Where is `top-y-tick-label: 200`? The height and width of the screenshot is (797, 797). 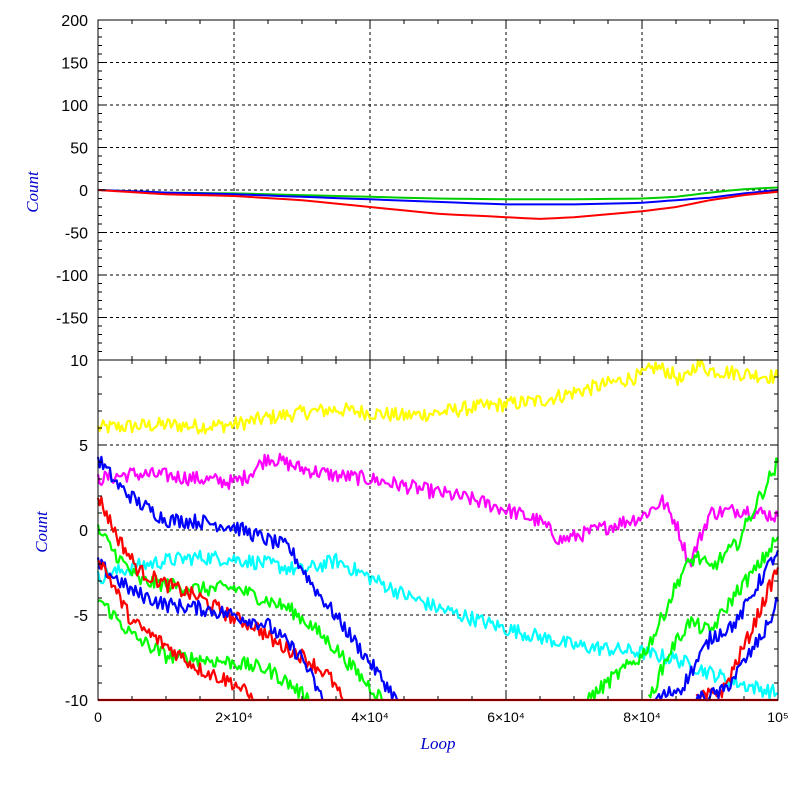
top-y-tick-label: 200 is located at coordinates (74, 21).